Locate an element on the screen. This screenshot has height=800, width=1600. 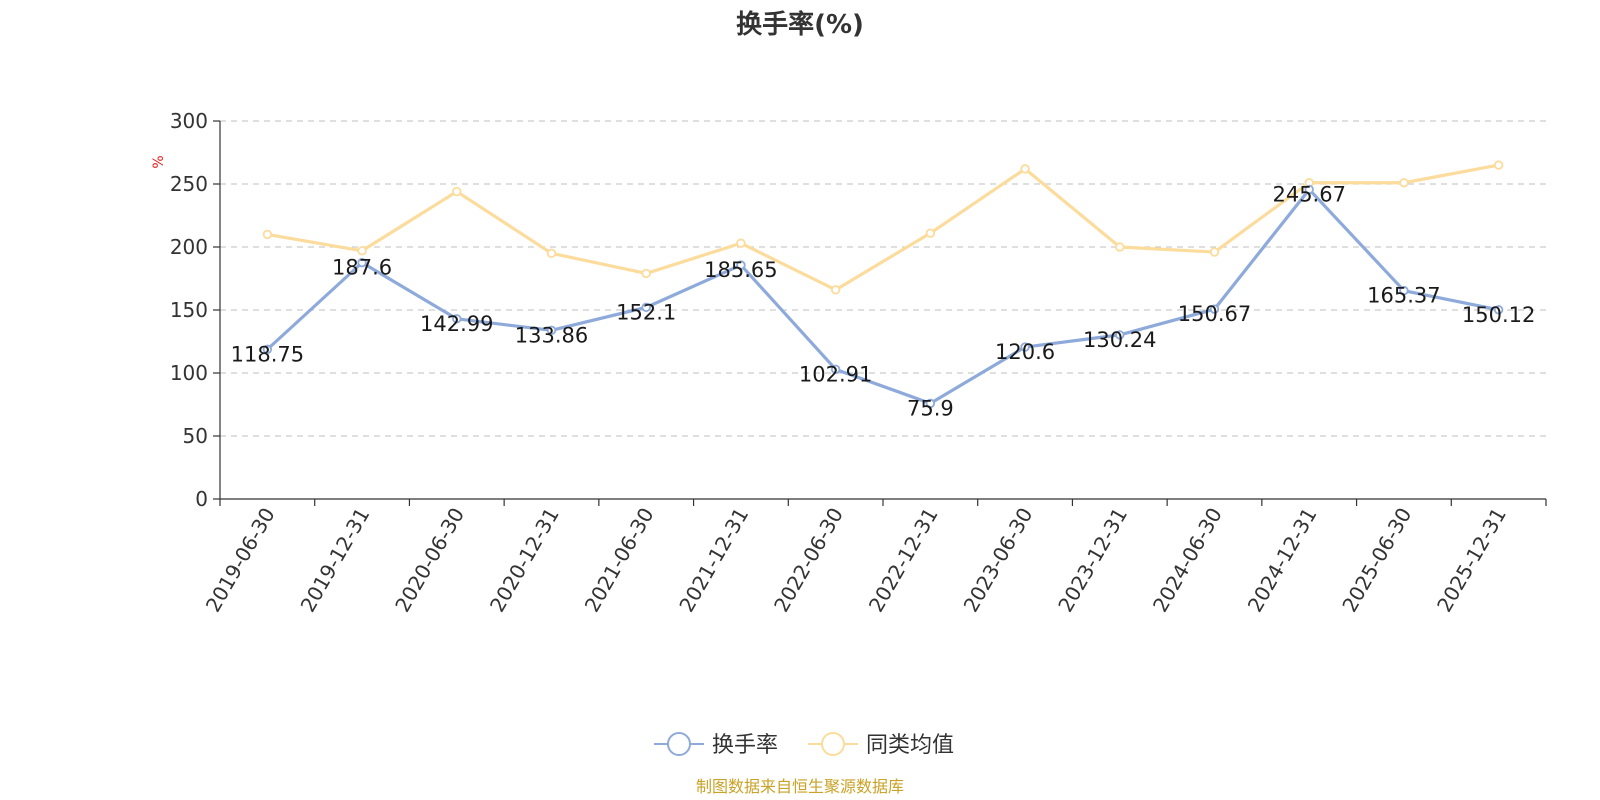
point-换手率-2025-06-30 is located at coordinates (1404, 290).